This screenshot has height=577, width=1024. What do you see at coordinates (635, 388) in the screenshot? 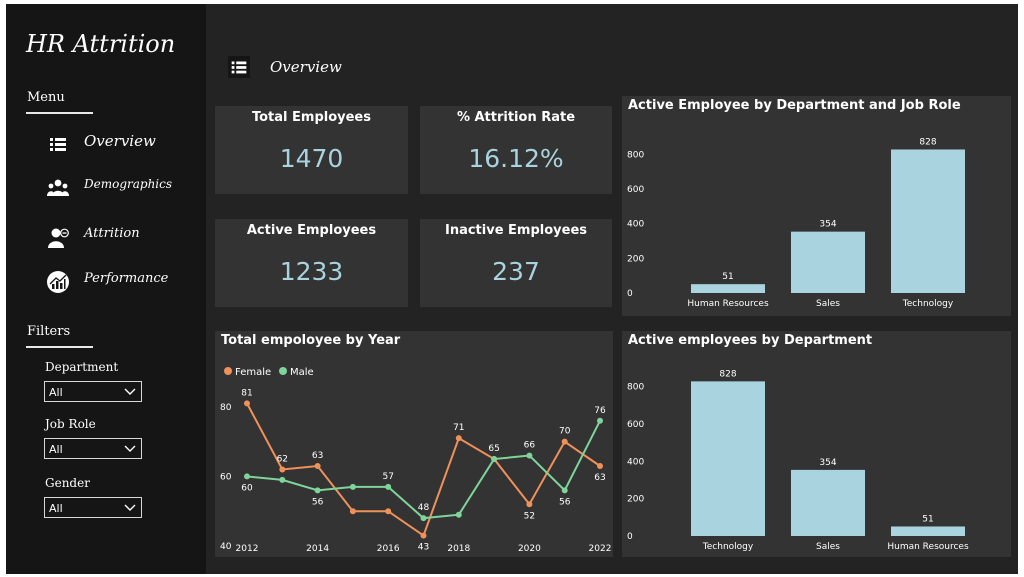
I see `y-tick-label: 800` at bounding box center [635, 388].